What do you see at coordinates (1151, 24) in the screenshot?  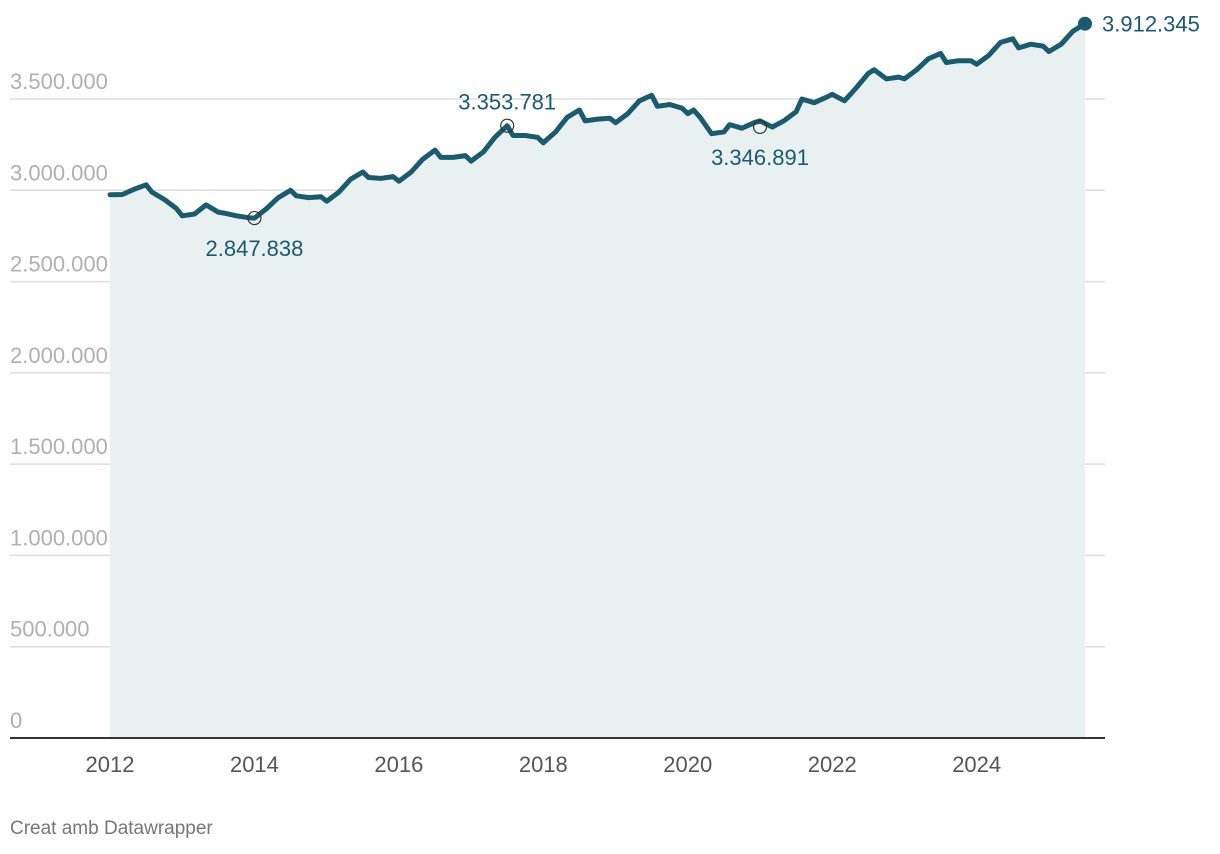 I see `end-value-label: 3.912.345` at bounding box center [1151, 24].